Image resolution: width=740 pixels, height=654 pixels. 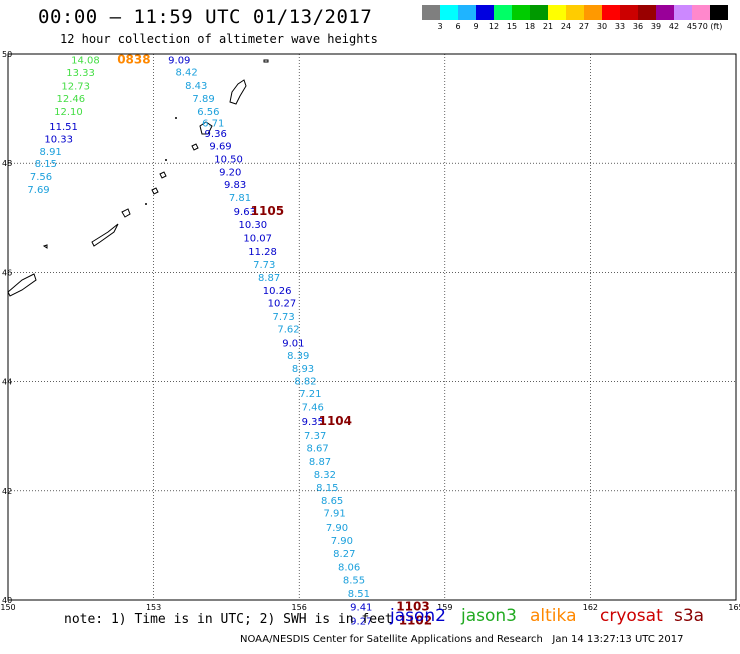 I want to click on wave-height-label: 8.43, so click(x=196, y=86).